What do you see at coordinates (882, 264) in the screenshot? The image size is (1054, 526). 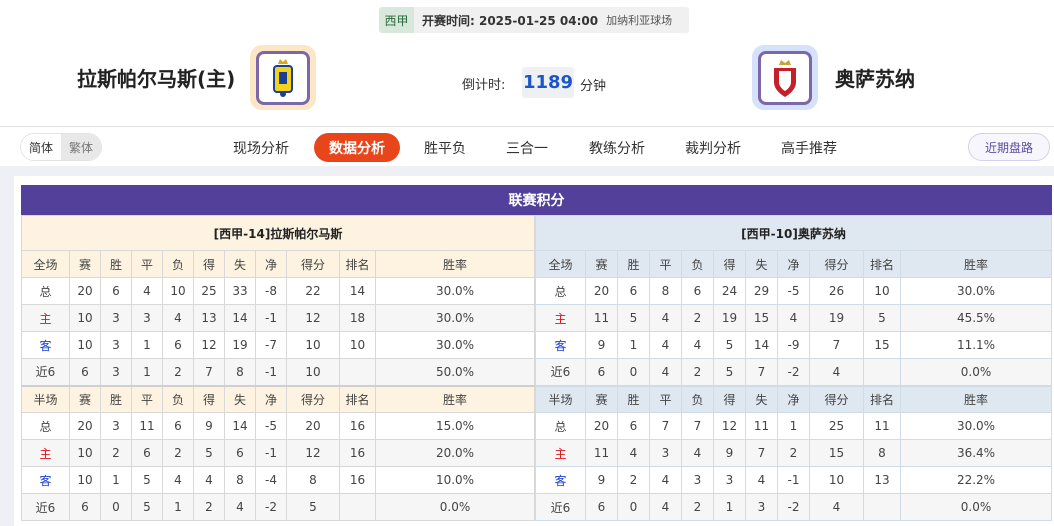 I see `column-header: 排名` at bounding box center [882, 264].